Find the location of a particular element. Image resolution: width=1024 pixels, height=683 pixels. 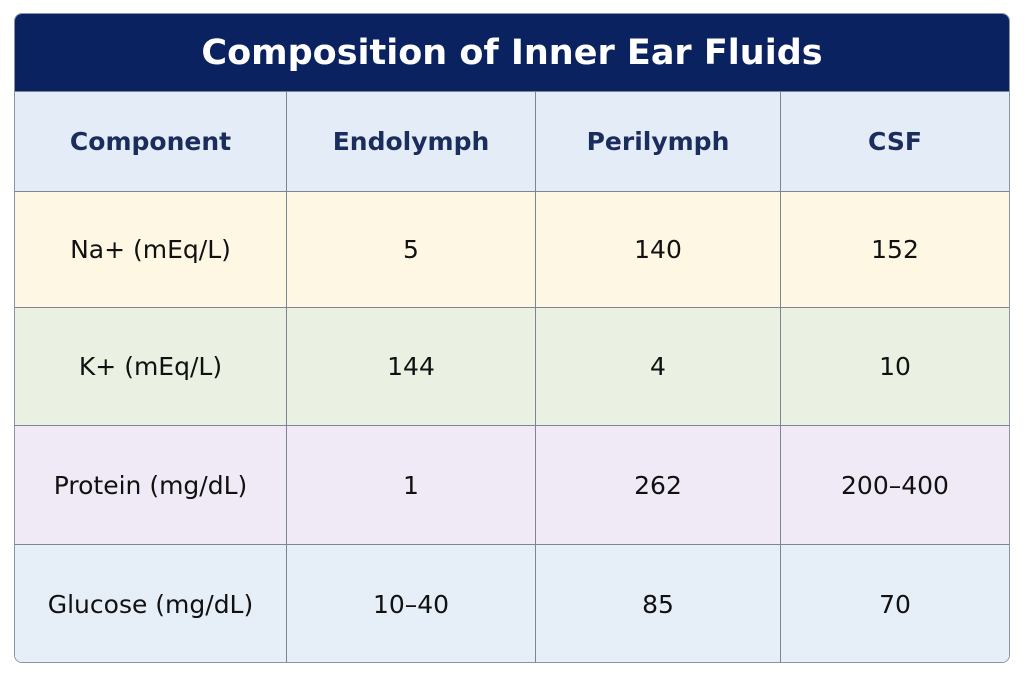

table-cell: 144 is located at coordinates (411, 366).